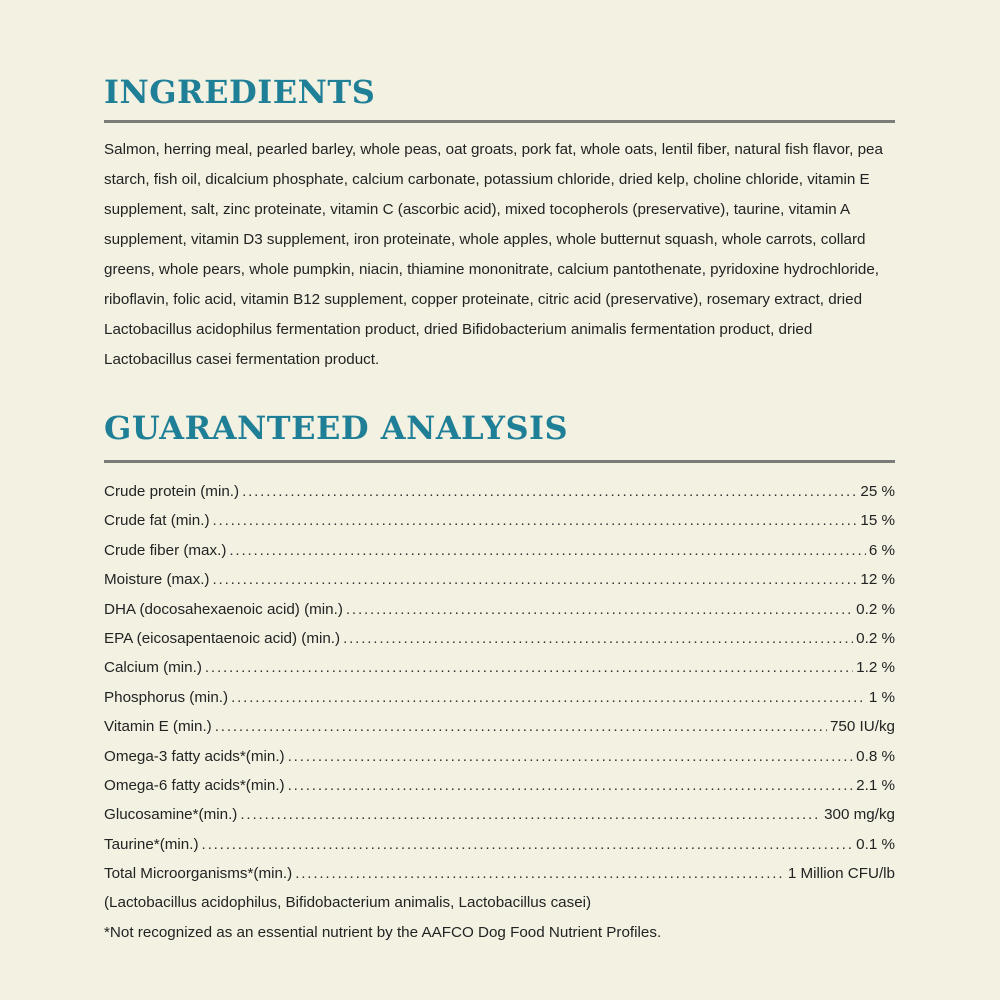 This screenshot has height=1000, width=1000. I want to click on ingredients-divider, so click(499, 121).